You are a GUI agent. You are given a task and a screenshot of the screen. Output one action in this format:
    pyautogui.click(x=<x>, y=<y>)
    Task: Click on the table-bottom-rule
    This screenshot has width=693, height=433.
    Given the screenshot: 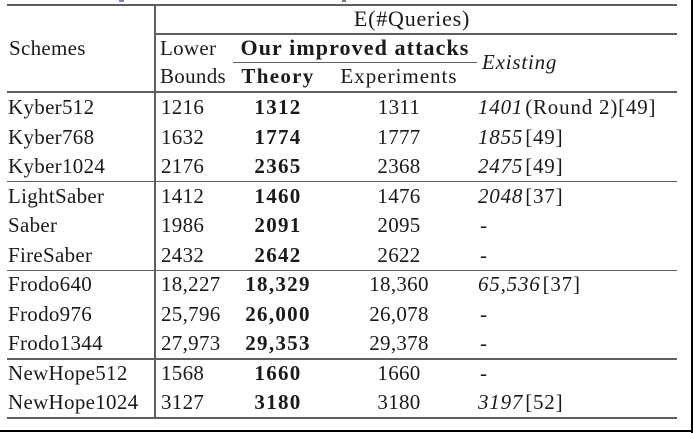 What is the action you would take?
    pyautogui.click(x=342, y=417)
    